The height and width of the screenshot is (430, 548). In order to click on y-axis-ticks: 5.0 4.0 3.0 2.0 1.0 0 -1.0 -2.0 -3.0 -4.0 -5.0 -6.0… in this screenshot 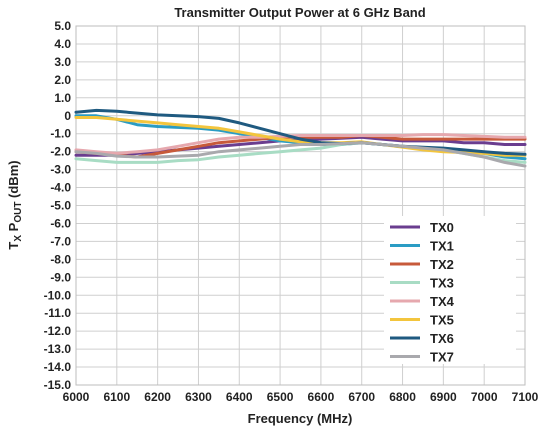, I will do `click(58, 205)`.